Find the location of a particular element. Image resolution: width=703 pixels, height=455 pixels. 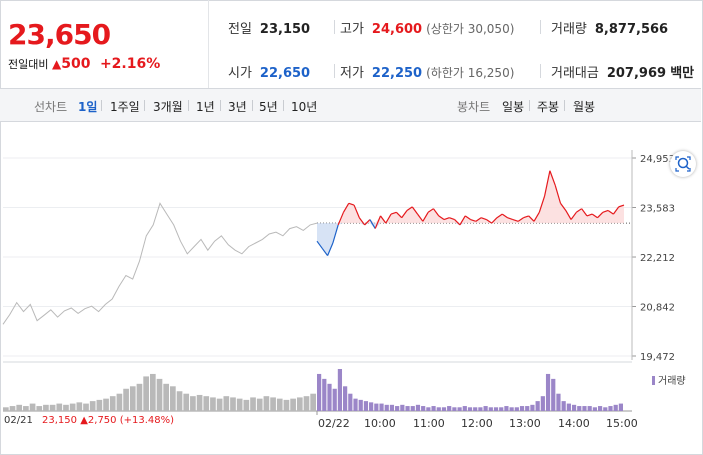

tab-daily: 일봉 is located at coordinates (513, 107).